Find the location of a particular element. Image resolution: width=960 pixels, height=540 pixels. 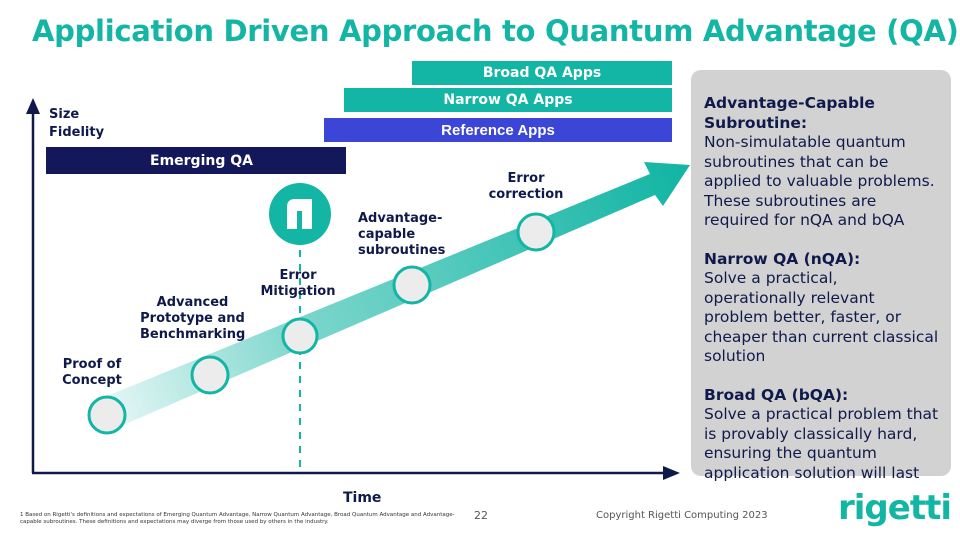

milestone-circle-advantage-capable is located at coordinates (412, 285).